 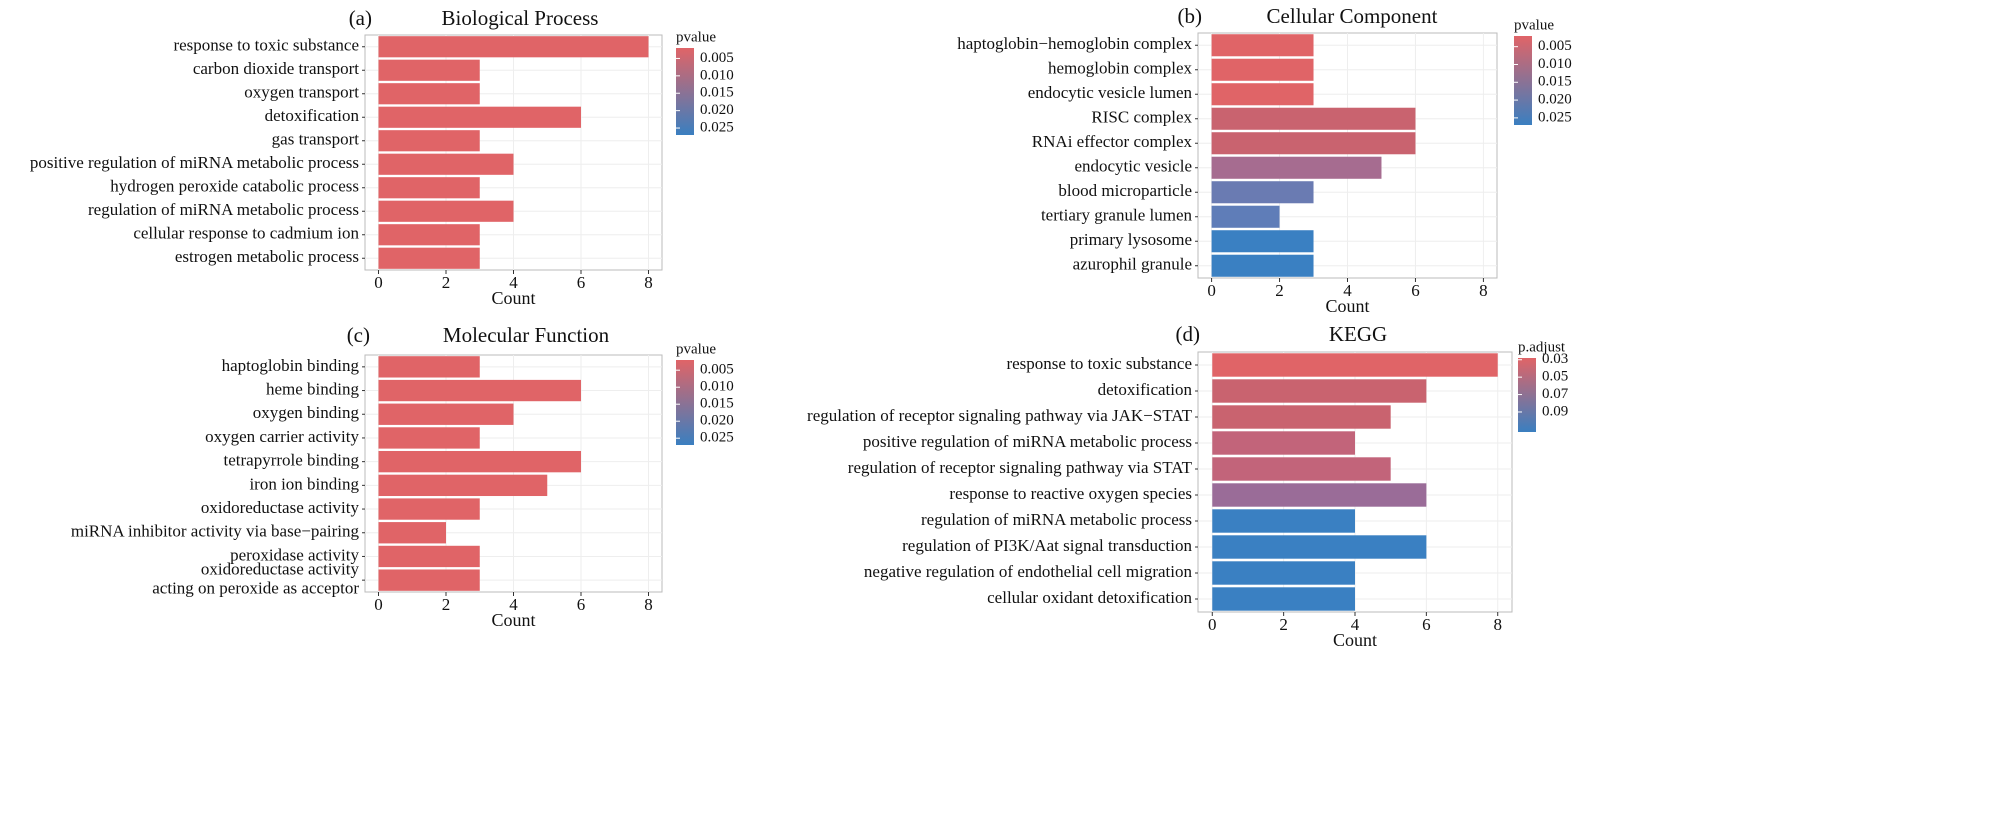 I want to click on chart-title: Biological Process, so click(x=520, y=18).